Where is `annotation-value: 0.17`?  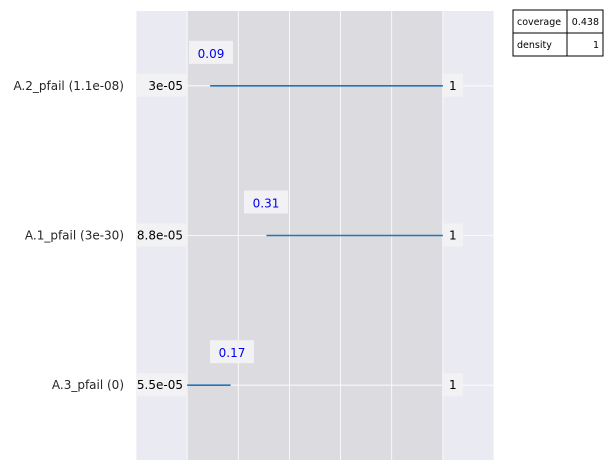 annotation-value: 0.17 is located at coordinates (232, 353).